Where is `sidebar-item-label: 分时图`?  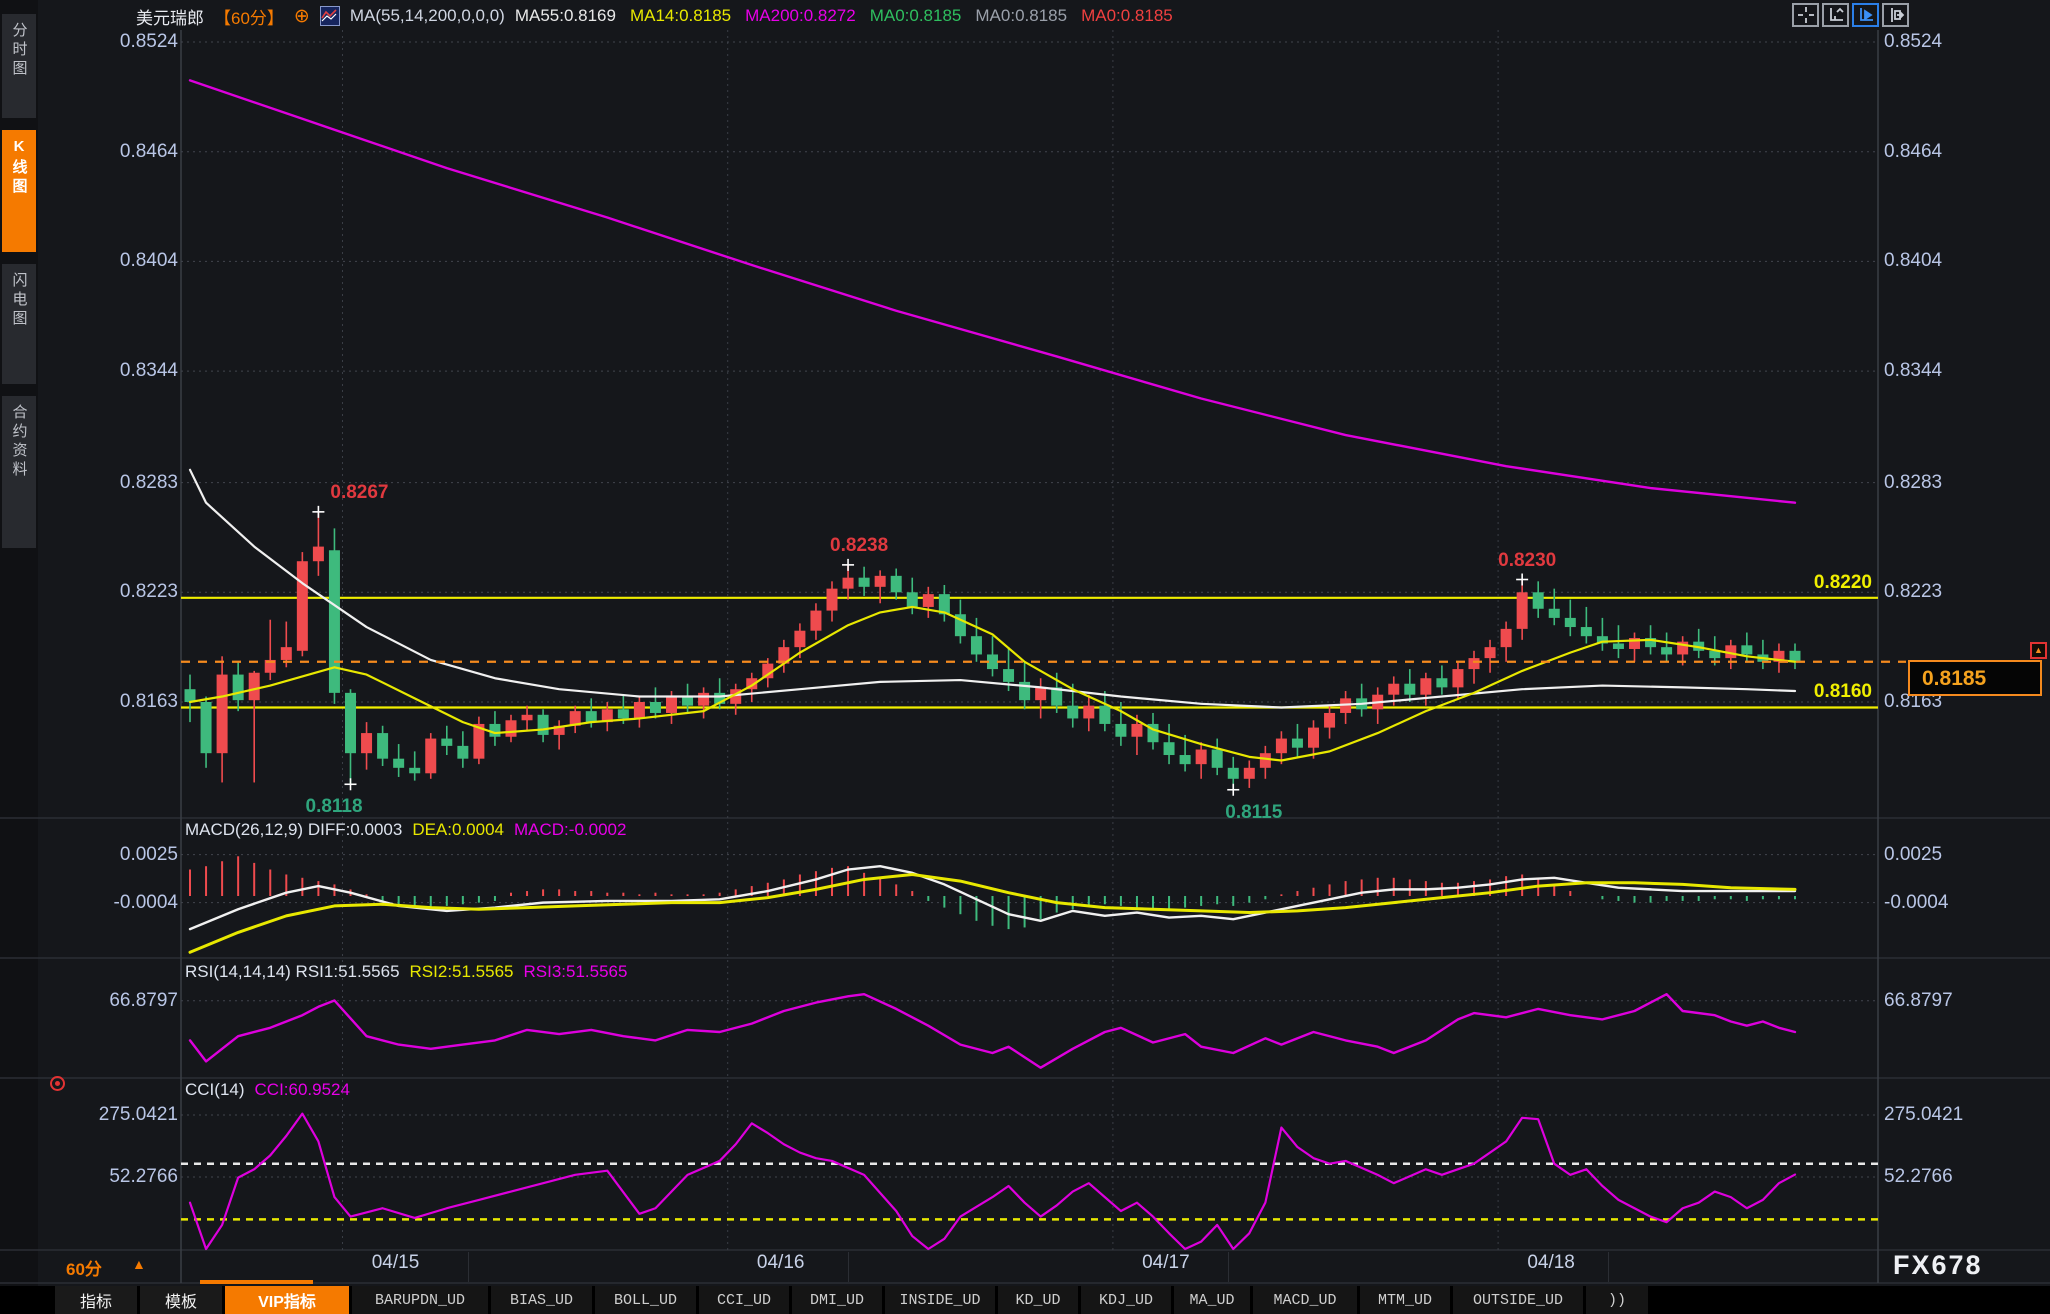 sidebar-item-label: 分时图 is located at coordinates (19, 50).